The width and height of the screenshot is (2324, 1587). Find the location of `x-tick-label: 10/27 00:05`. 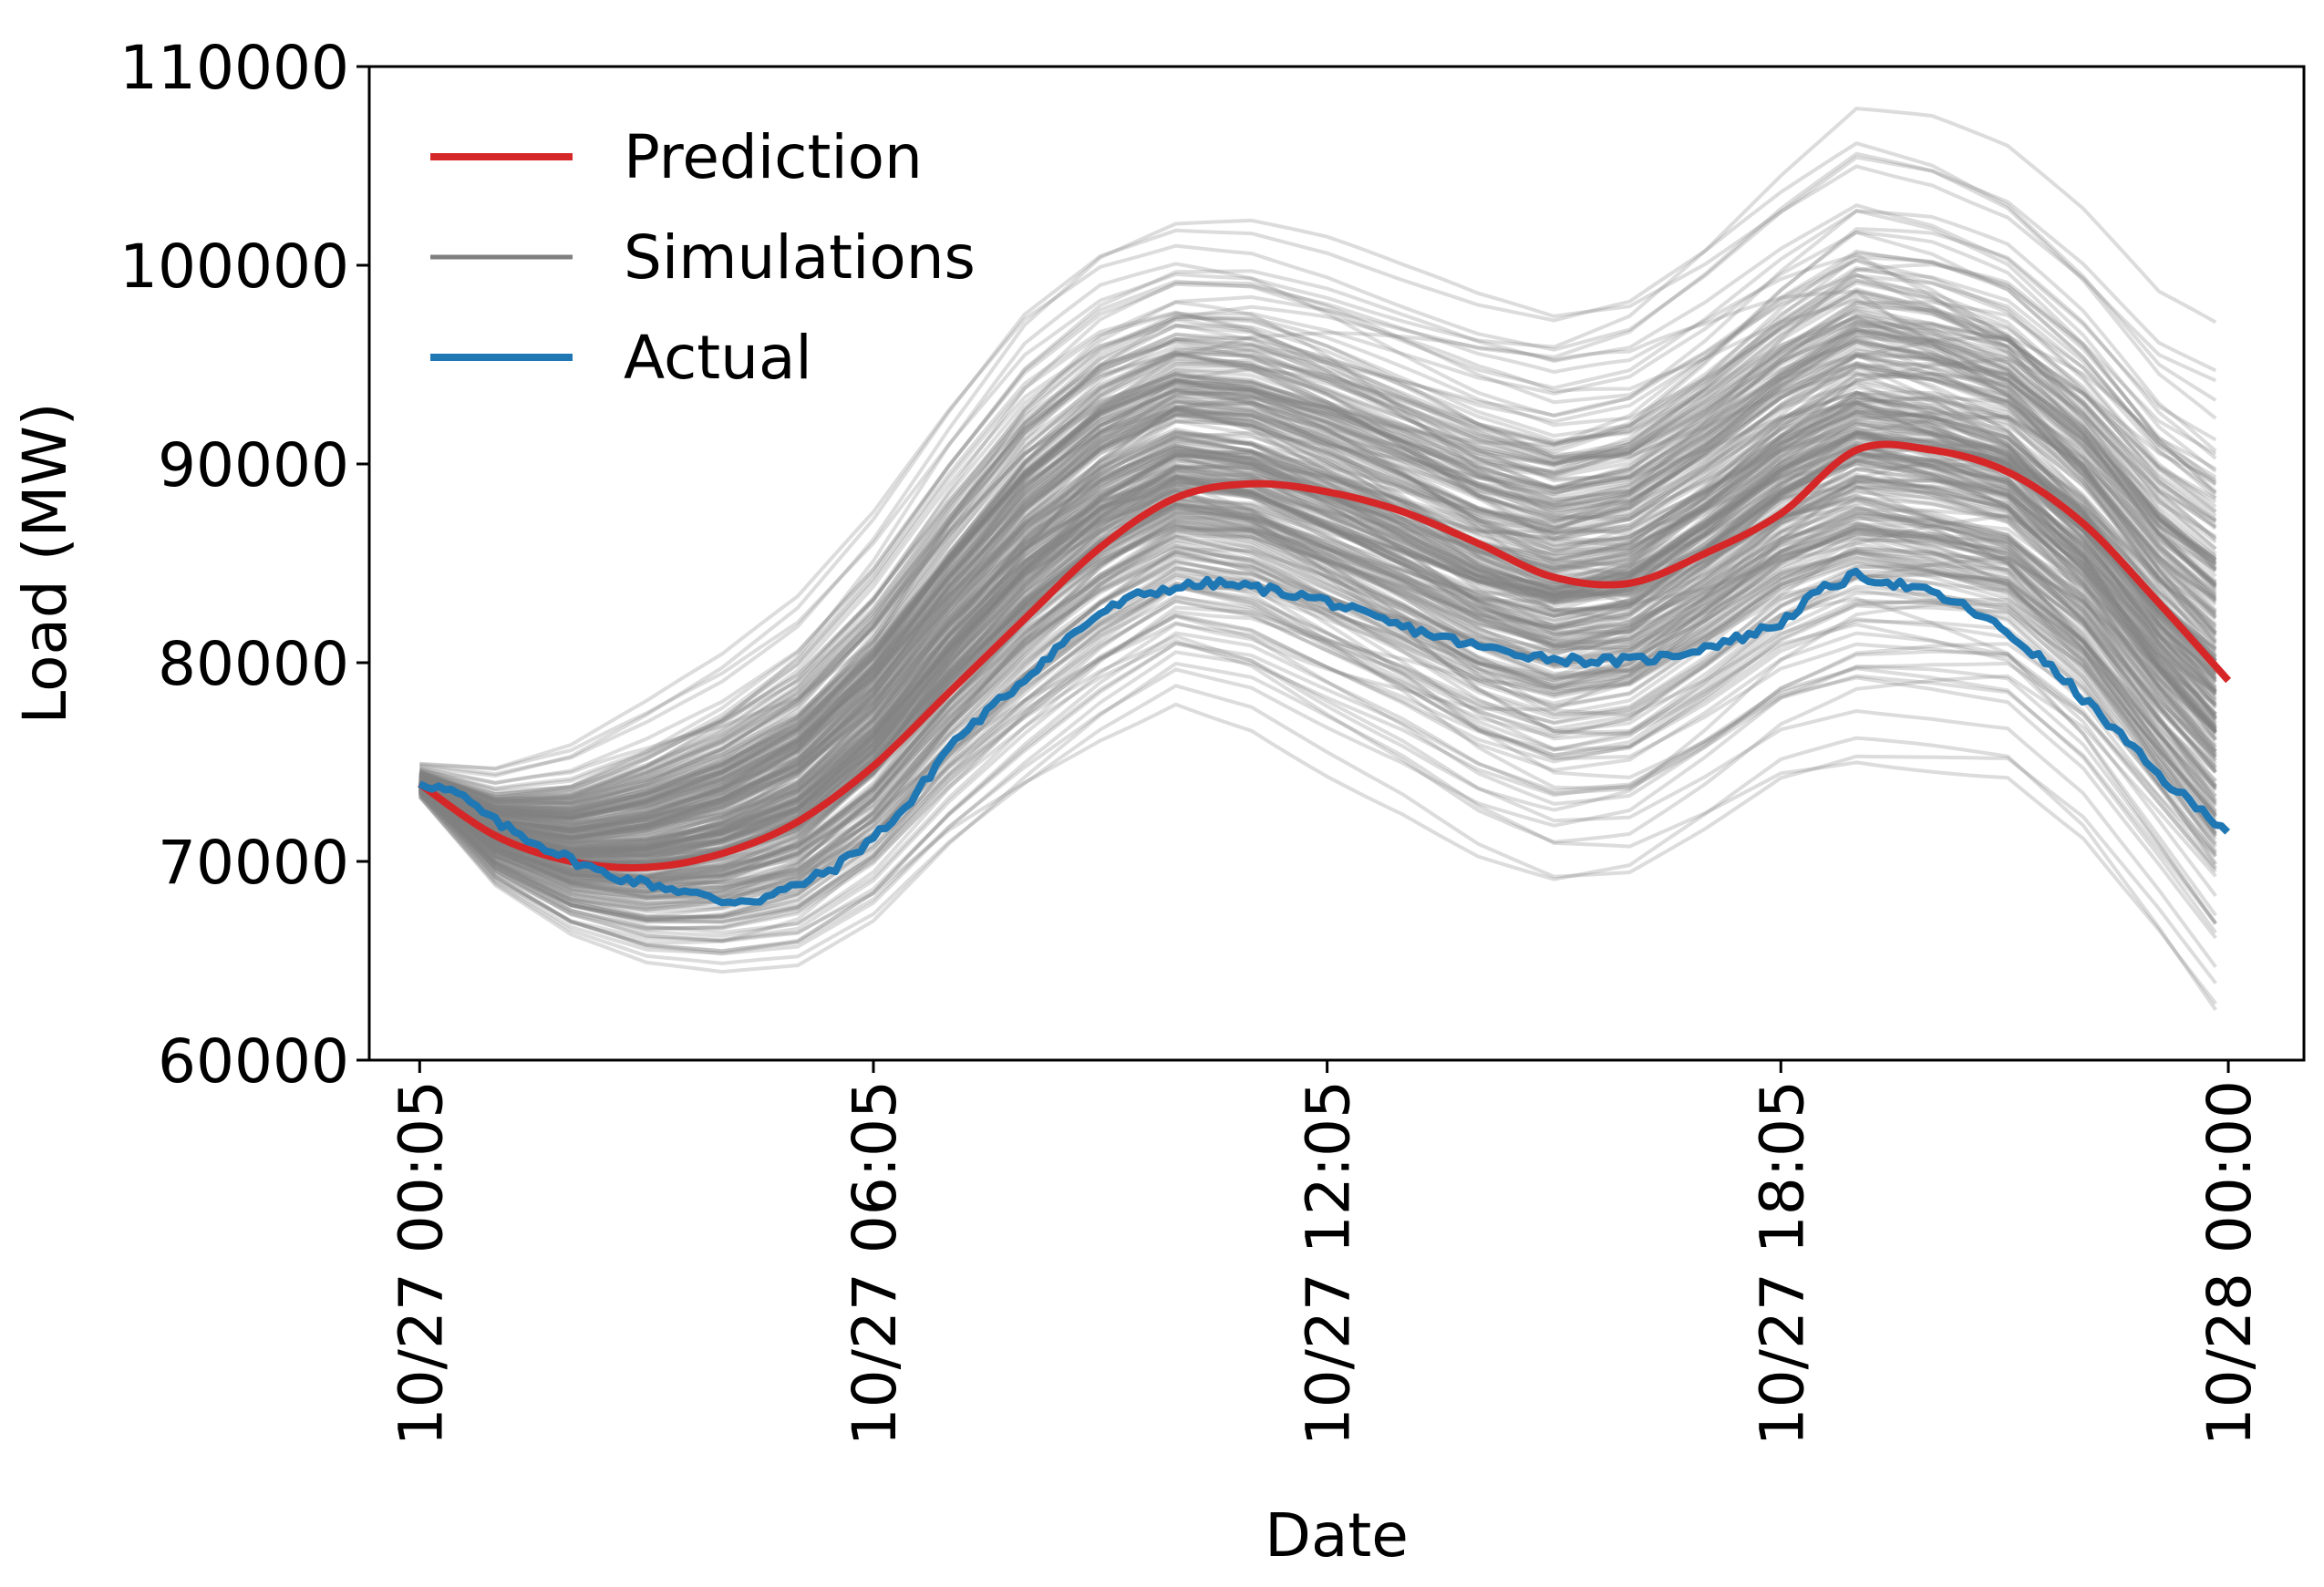

x-tick-label: 10/27 00:05 is located at coordinates (421, 1263).